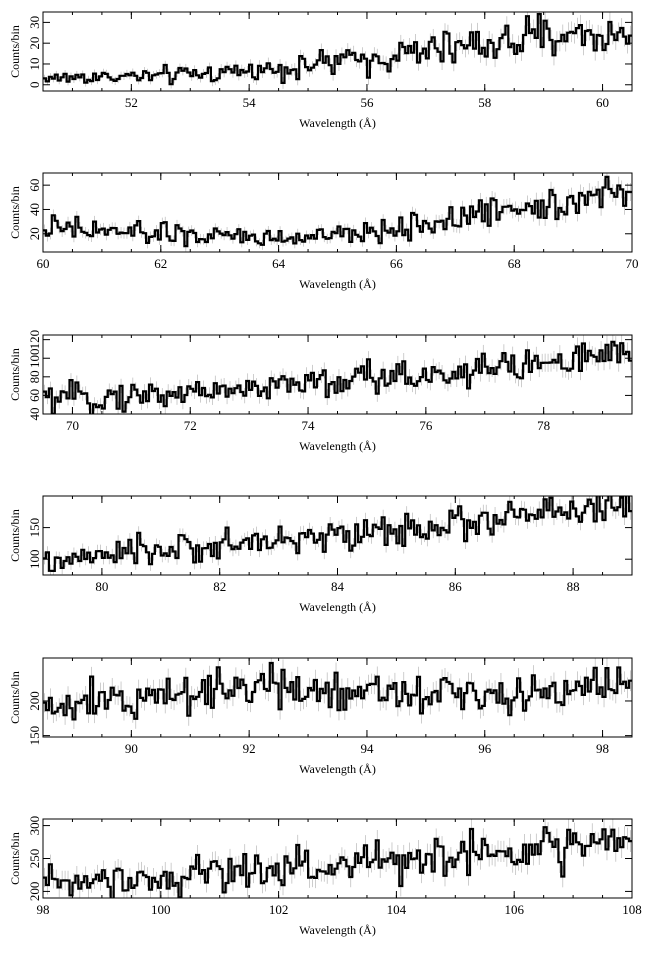  Describe the element at coordinates (632, 909) in the screenshot. I see `x-tick-label: 108` at that location.